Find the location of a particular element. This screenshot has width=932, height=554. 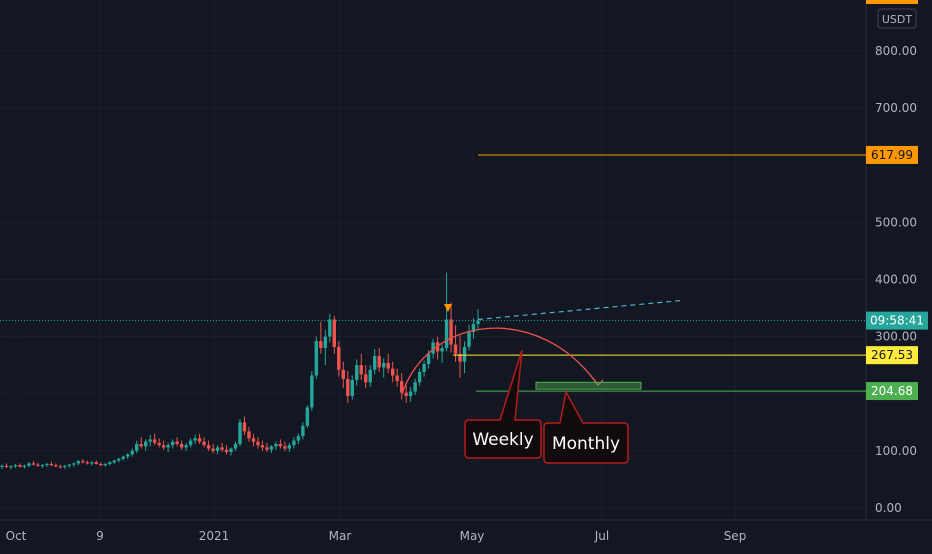

x-tick-label: Oct is located at coordinates (16, 536).